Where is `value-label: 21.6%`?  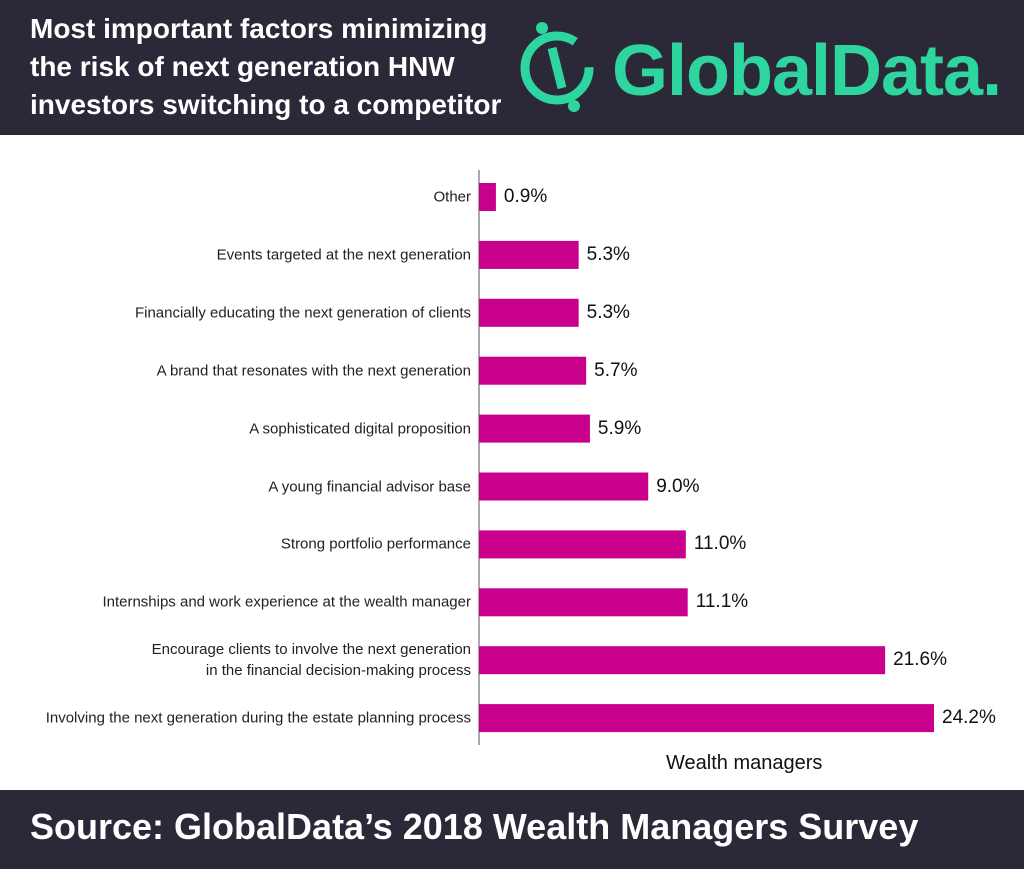 value-label: 21.6% is located at coordinates (920, 660).